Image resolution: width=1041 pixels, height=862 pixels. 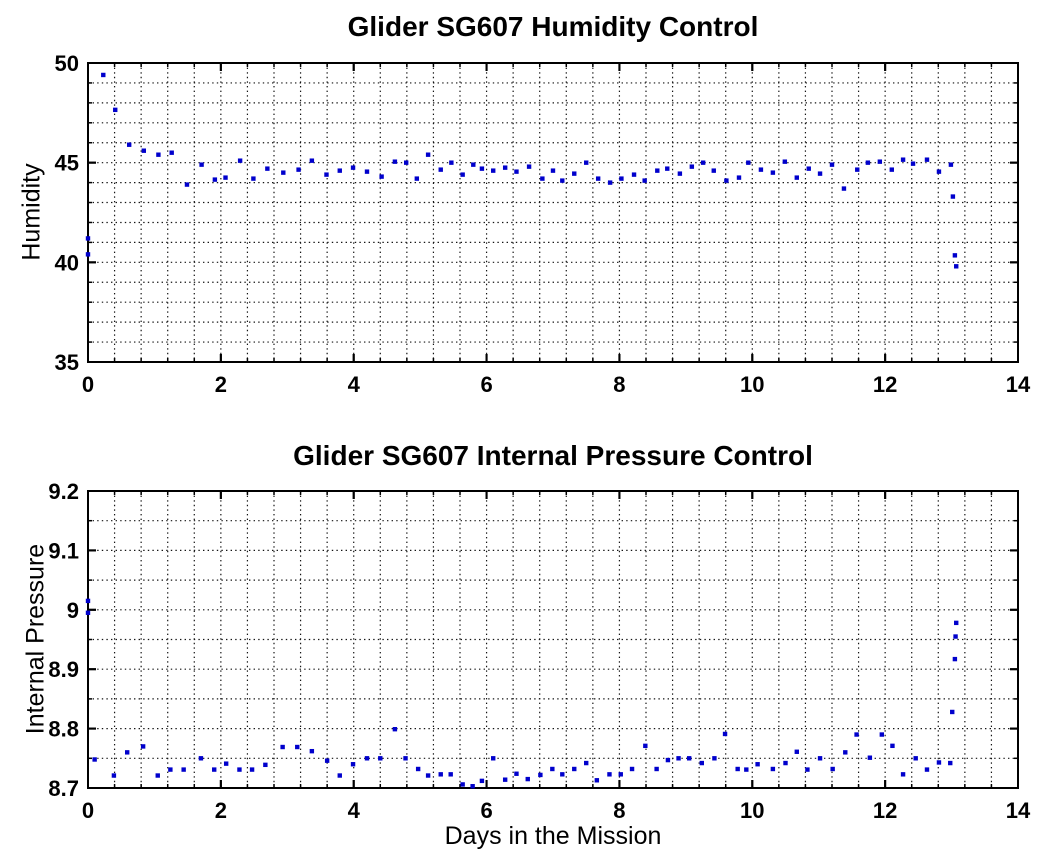 What do you see at coordinates (73, 610) in the screenshot?
I see `y-tick-label: 9` at bounding box center [73, 610].